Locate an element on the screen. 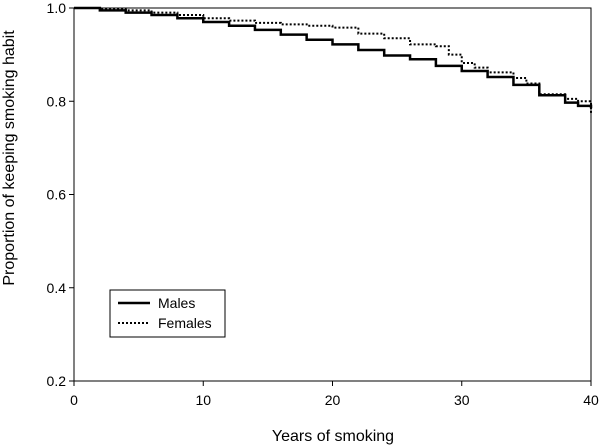 This screenshot has width=600, height=446. legend-label-females: Females is located at coordinates (185, 323).